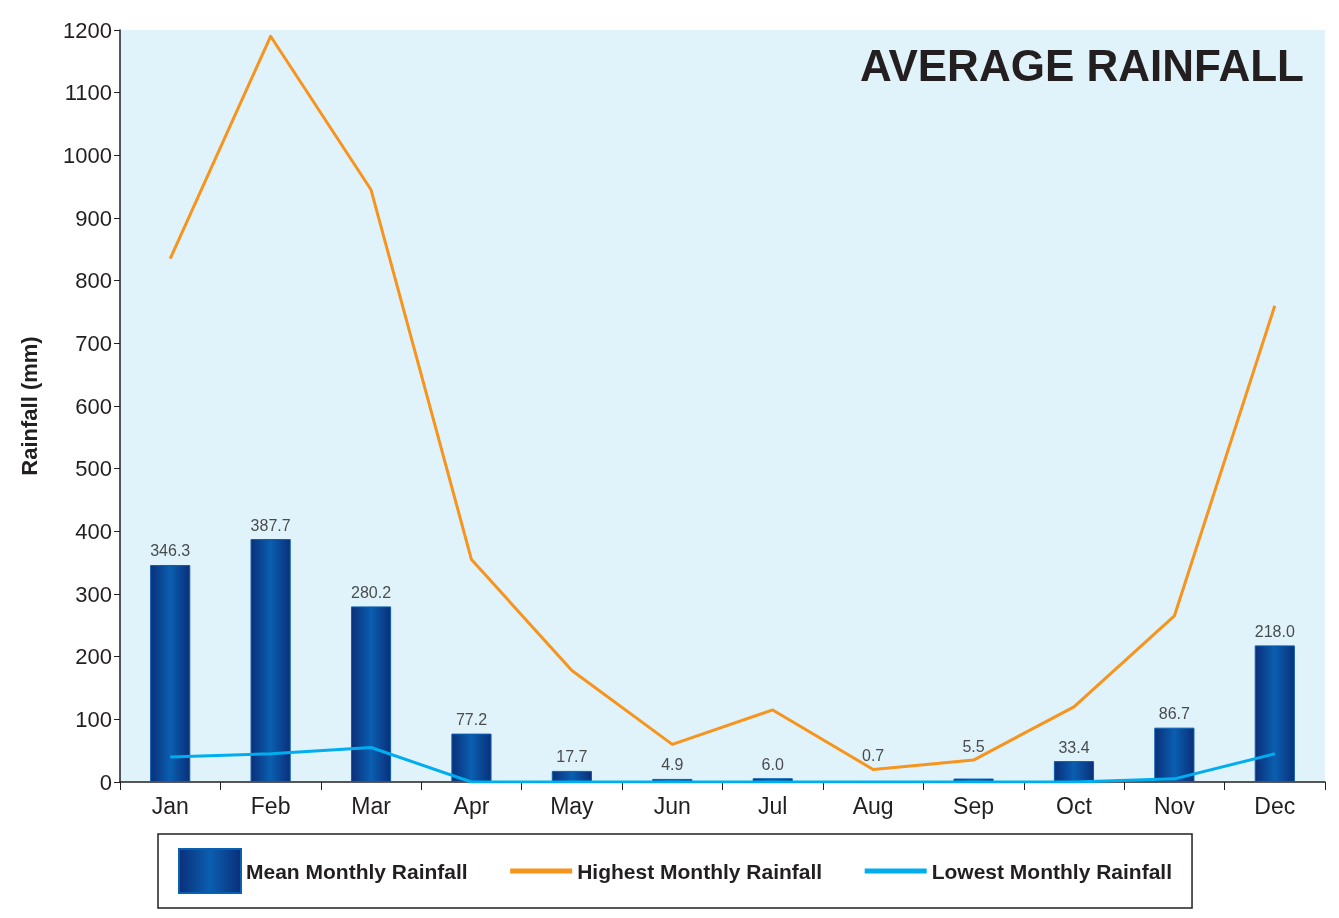 The width and height of the screenshot is (1339, 918). Describe the element at coordinates (773, 805) in the screenshot. I see `x-tick-label: Jul` at that location.